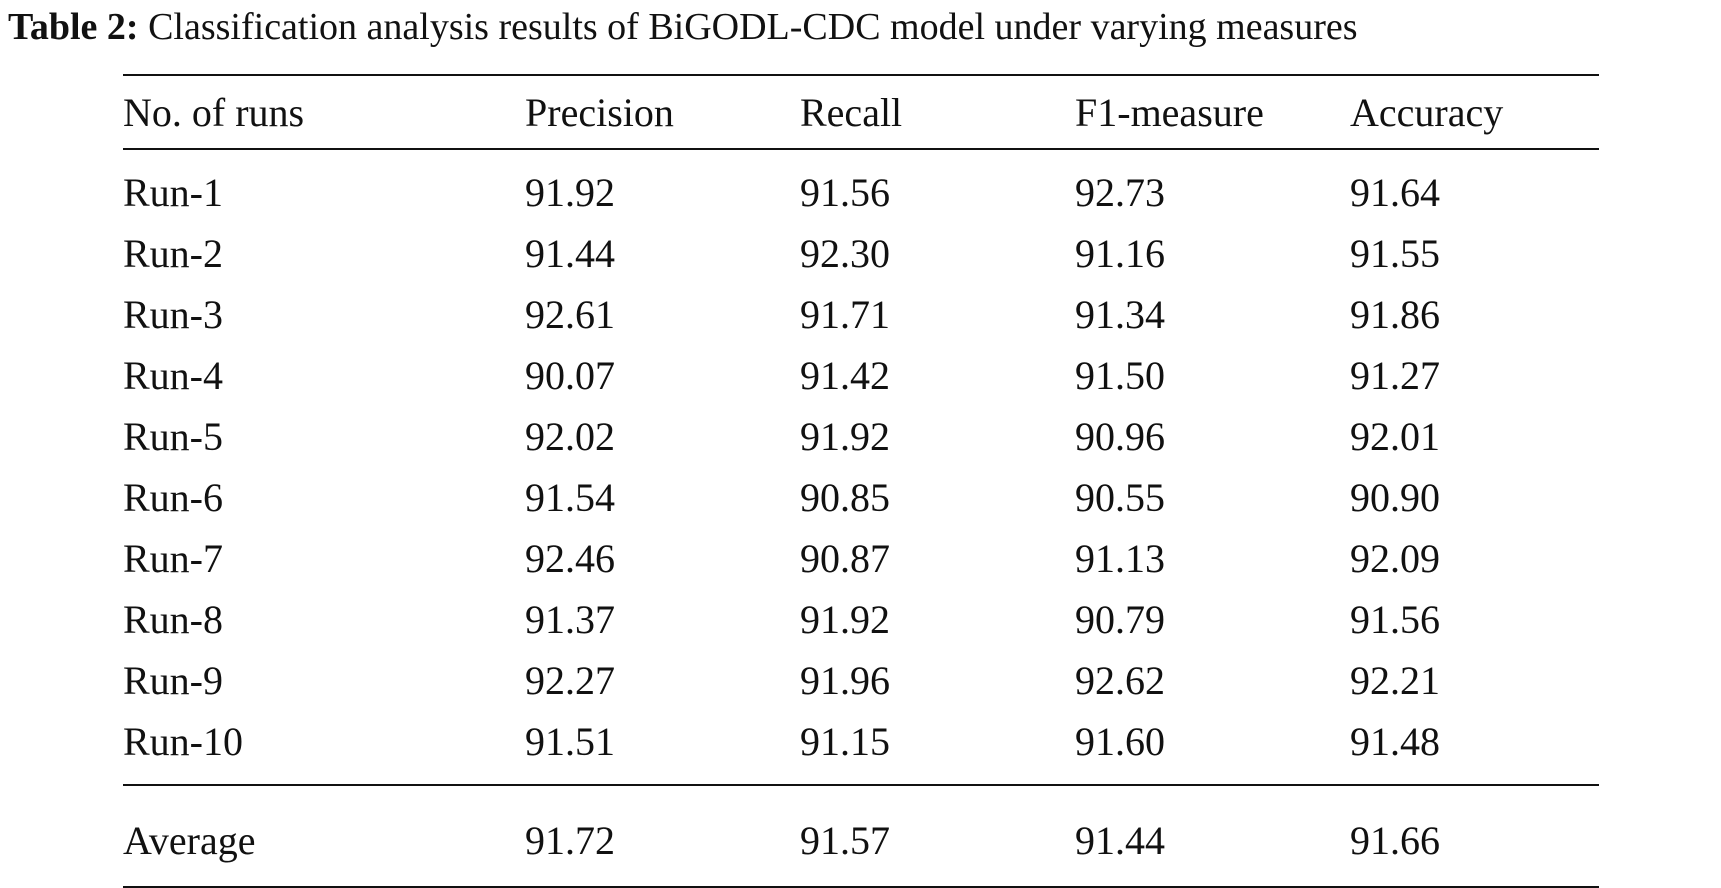  I want to click on cell-precision: 92.61, so click(570, 314).